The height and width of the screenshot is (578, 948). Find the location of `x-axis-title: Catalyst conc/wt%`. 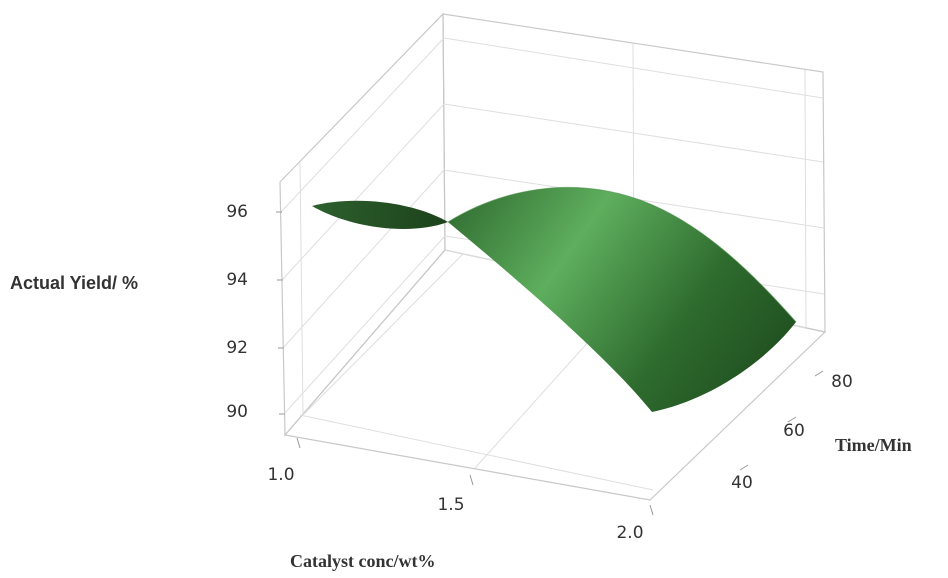

x-axis-title: Catalyst conc/wt% is located at coordinates (362, 561).